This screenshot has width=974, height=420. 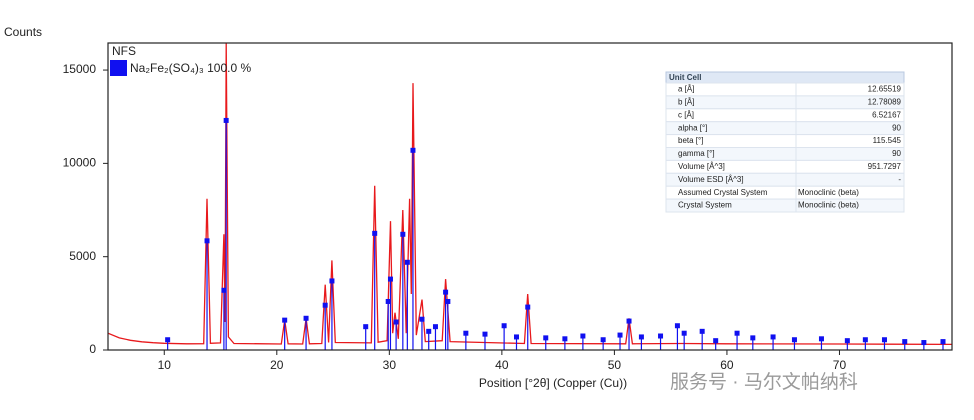 What do you see at coordinates (705, 205) in the screenshot?
I see `table-cell-label: Crystal System` at bounding box center [705, 205].